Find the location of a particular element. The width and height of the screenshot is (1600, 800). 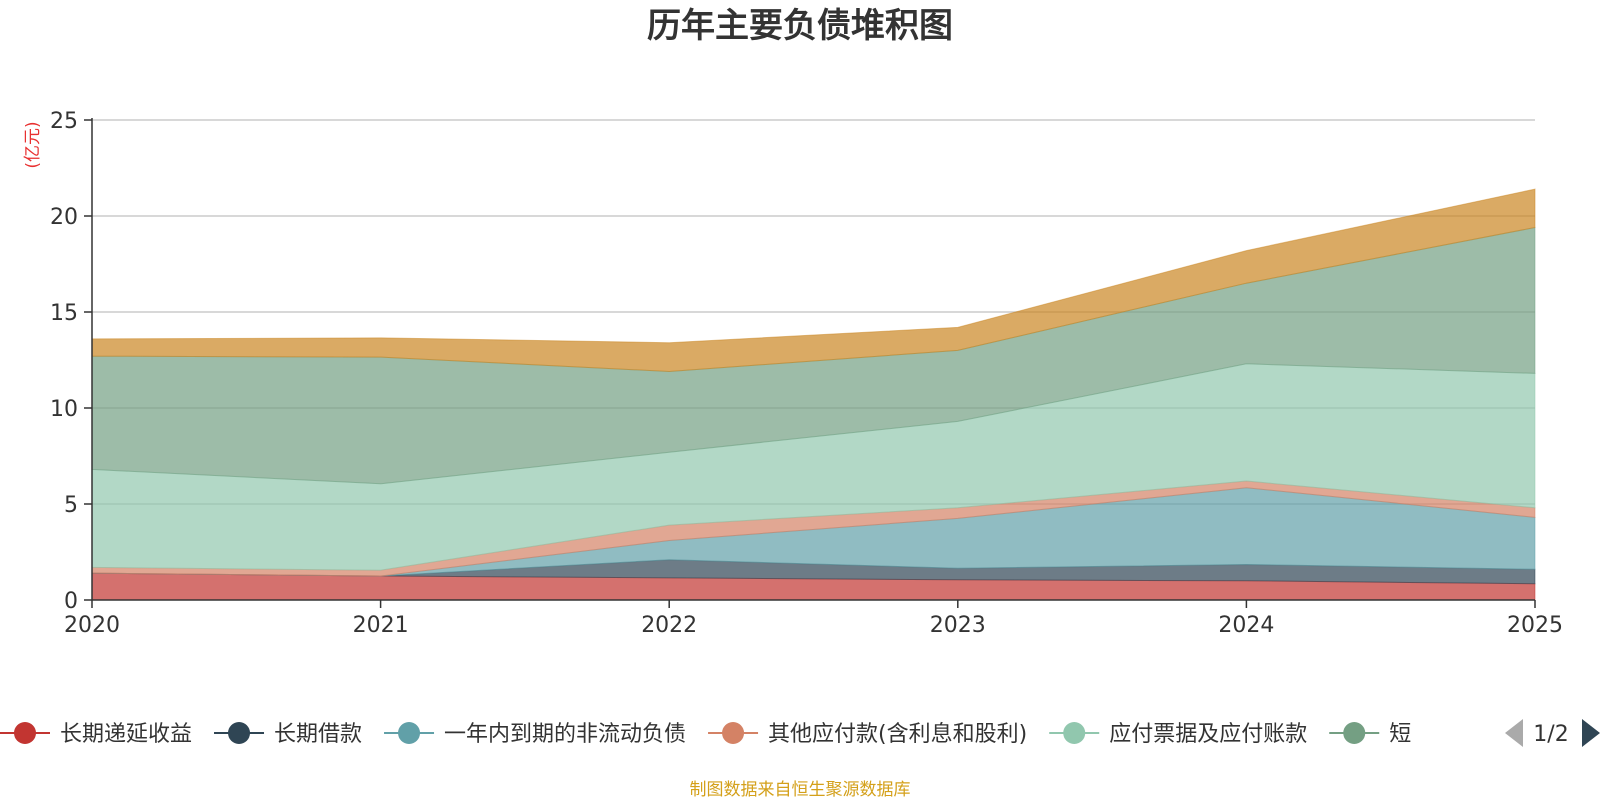

legend-item-3: 其他应付款(含利息和股利) is located at coordinates (867, 734).